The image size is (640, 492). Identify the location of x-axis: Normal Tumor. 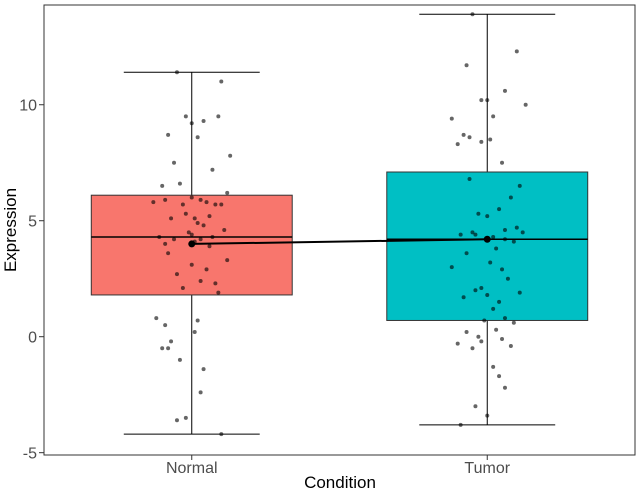
(338, 466).